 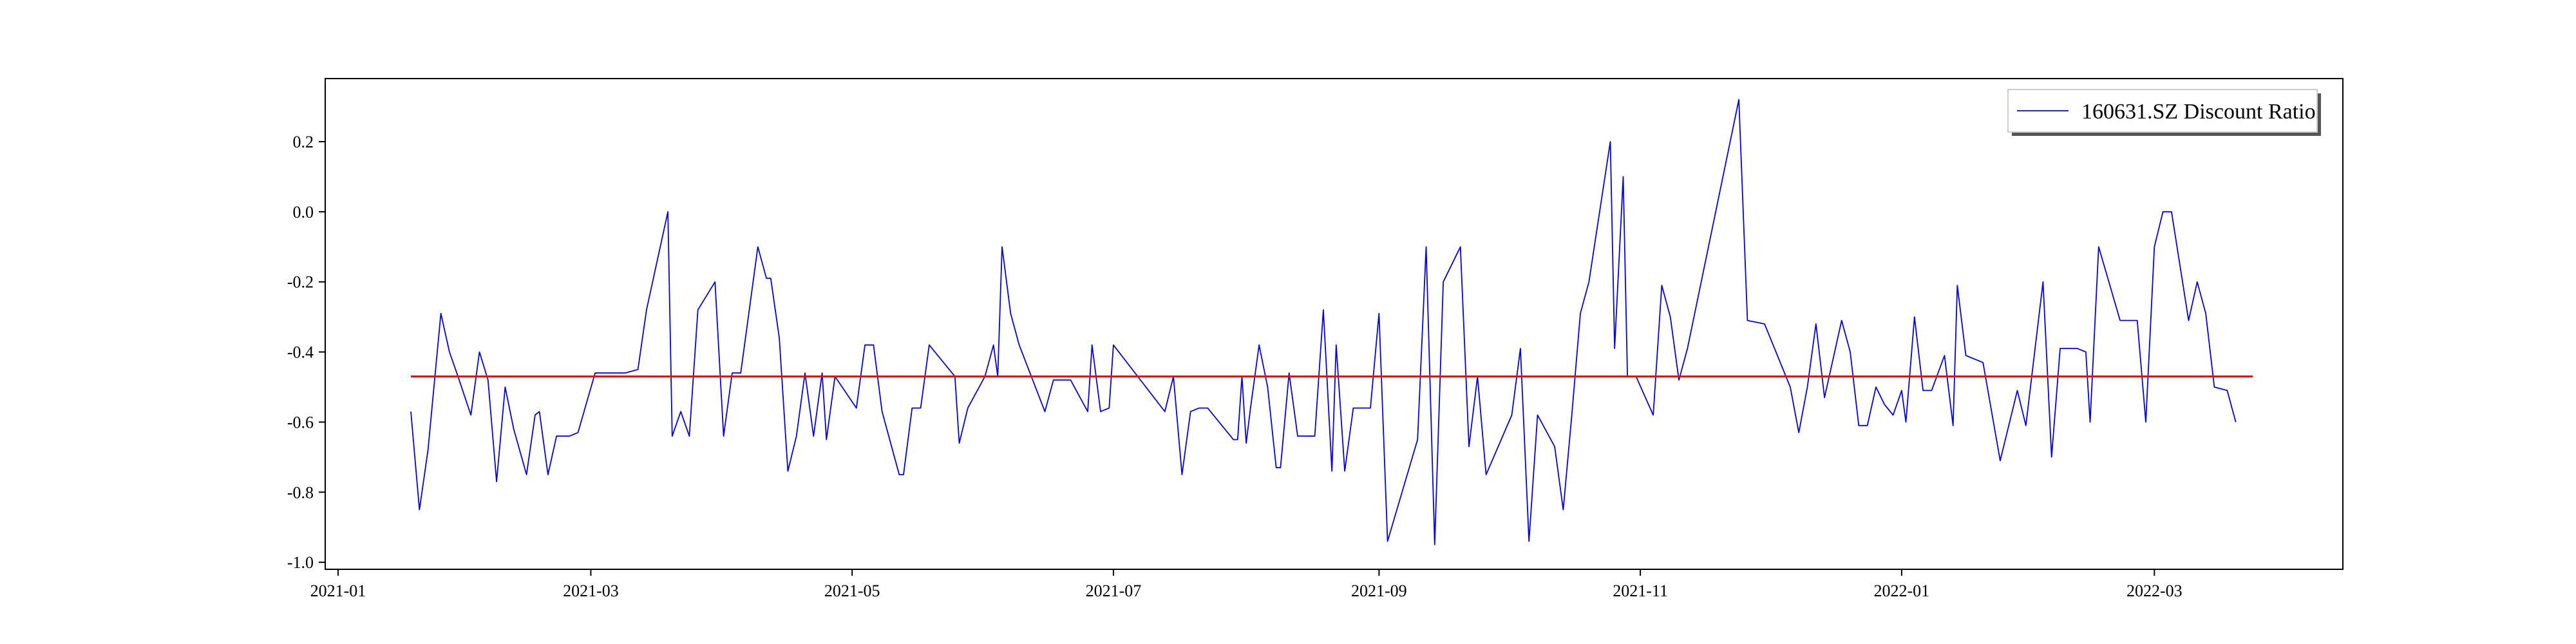 I want to click on y-tick-label: 0.2, so click(x=303, y=142).